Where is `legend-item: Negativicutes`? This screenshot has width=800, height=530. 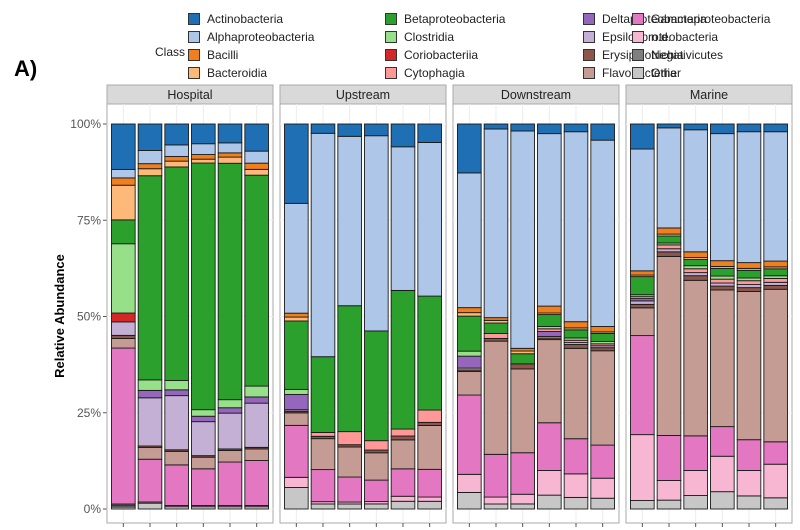 legend-item: Negativicutes is located at coordinates (677, 55).